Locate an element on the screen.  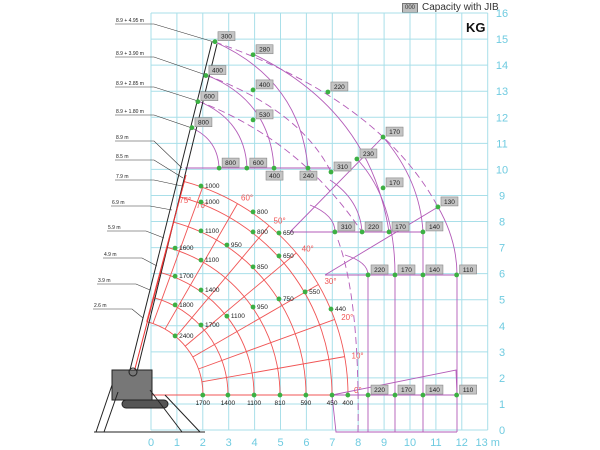
x-tick-label: 6 is located at coordinates (306, 443).